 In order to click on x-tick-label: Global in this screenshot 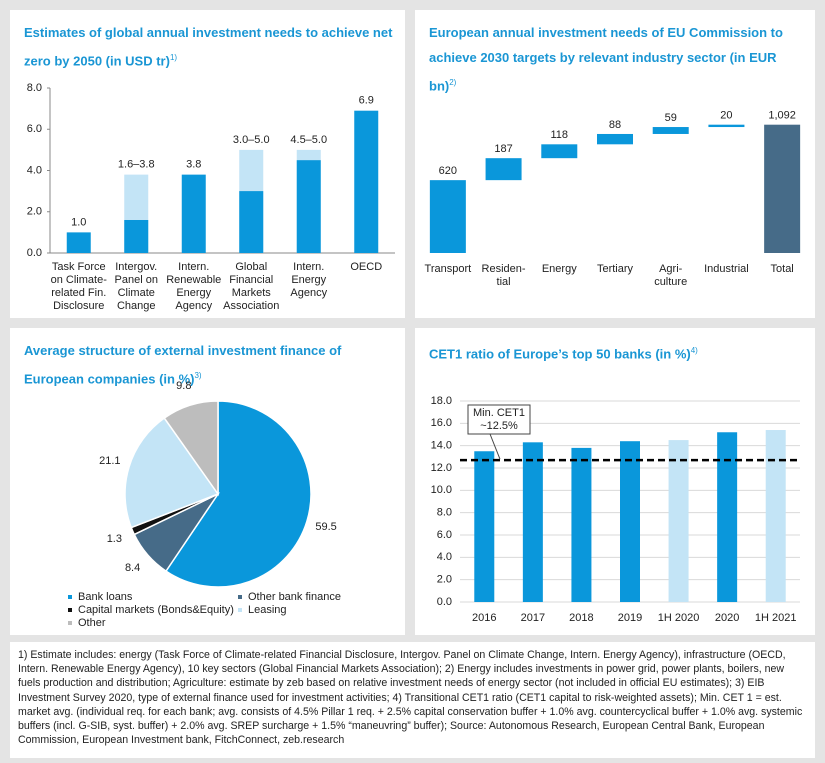, I will do `click(251, 267)`.